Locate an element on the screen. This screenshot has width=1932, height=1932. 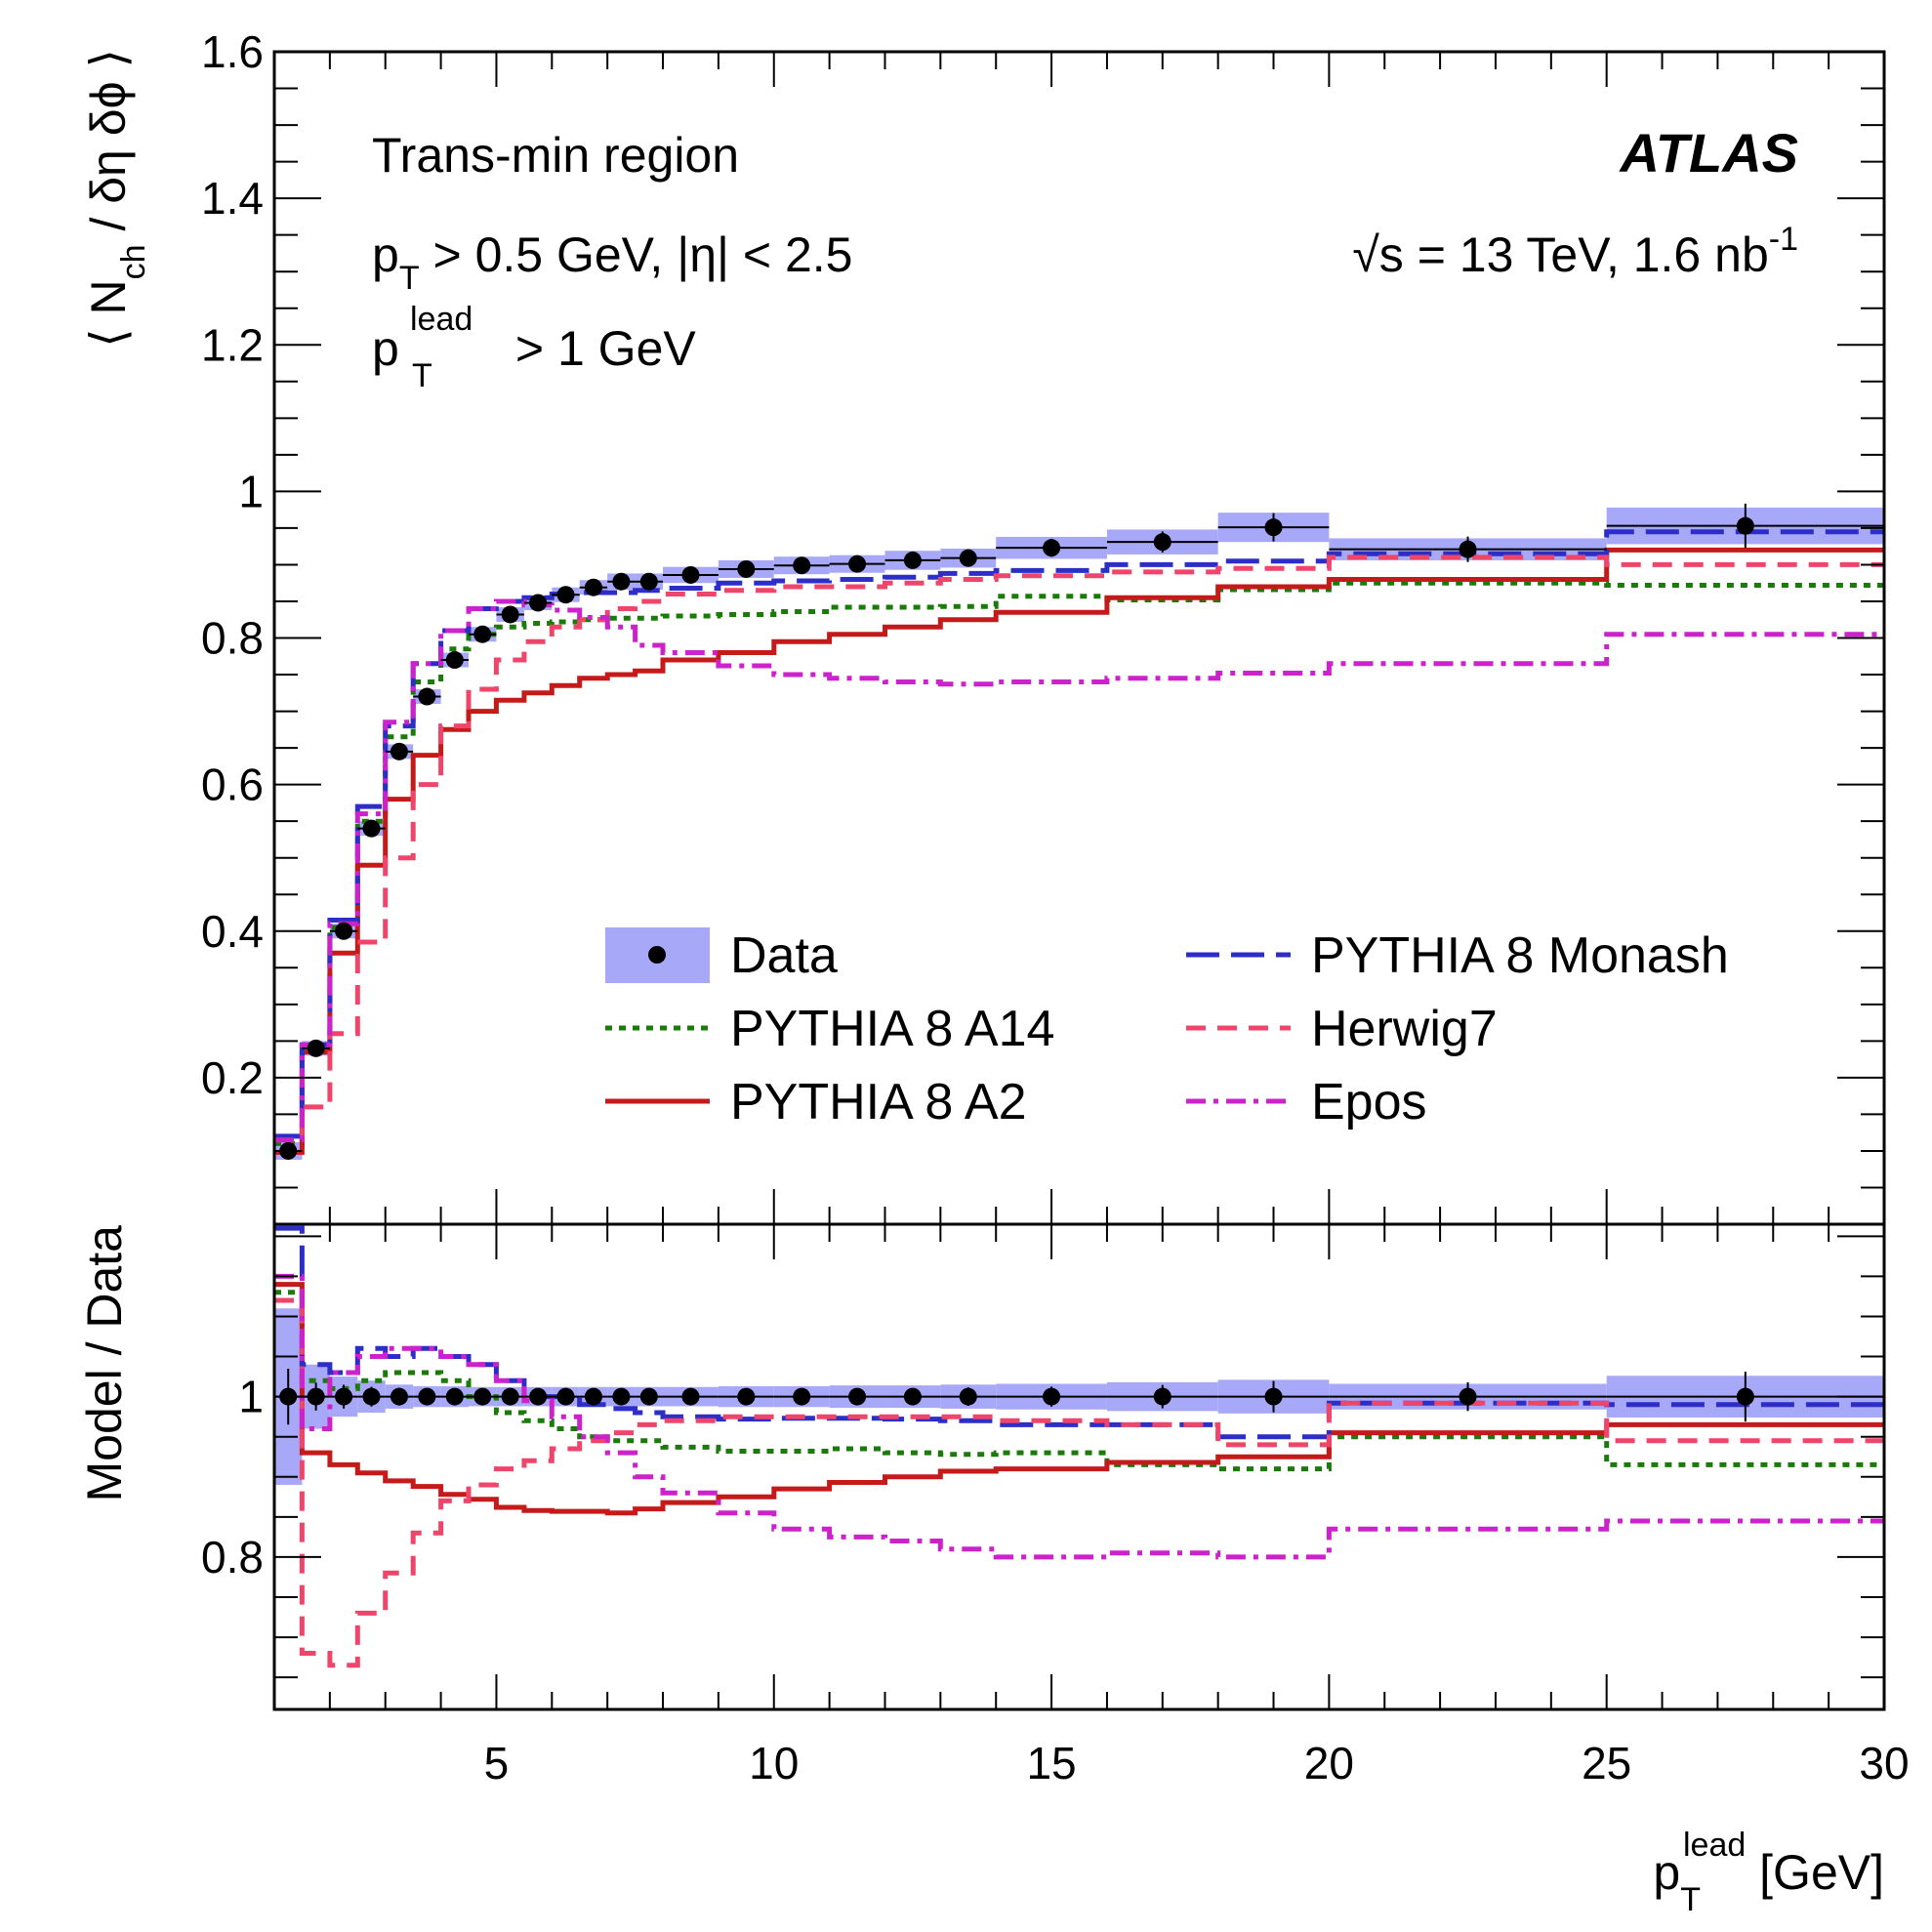
ratio-data-points is located at coordinates (1079, 1396).